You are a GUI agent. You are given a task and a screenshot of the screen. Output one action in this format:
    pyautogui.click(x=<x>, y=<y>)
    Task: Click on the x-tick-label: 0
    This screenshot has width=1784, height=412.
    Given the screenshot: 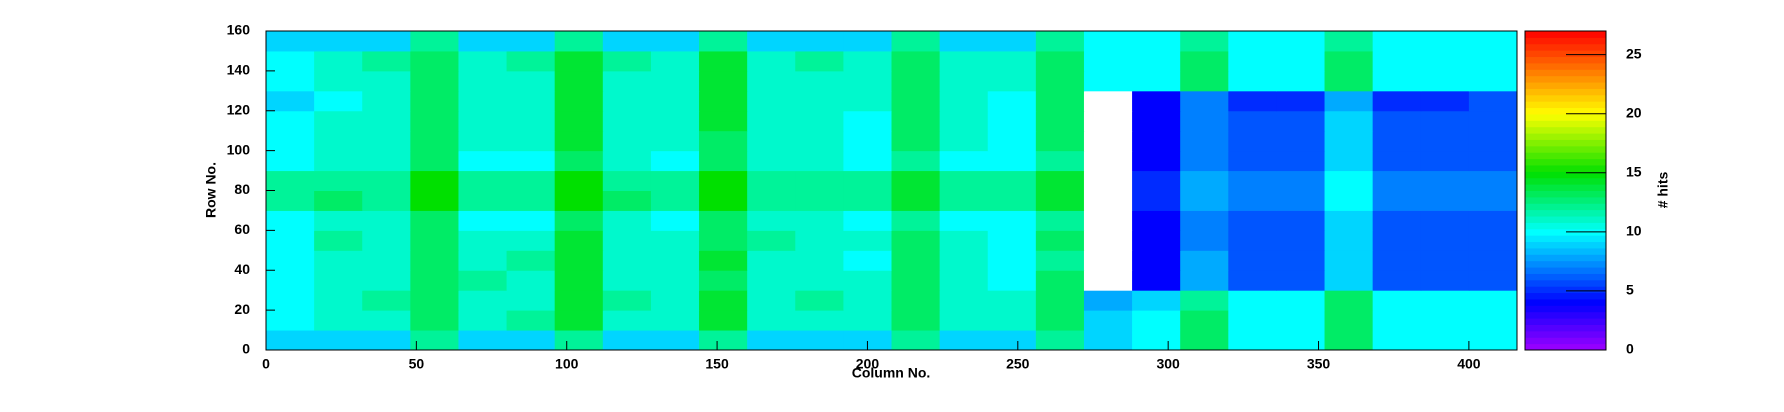 What is the action you would take?
    pyautogui.click(x=266, y=364)
    